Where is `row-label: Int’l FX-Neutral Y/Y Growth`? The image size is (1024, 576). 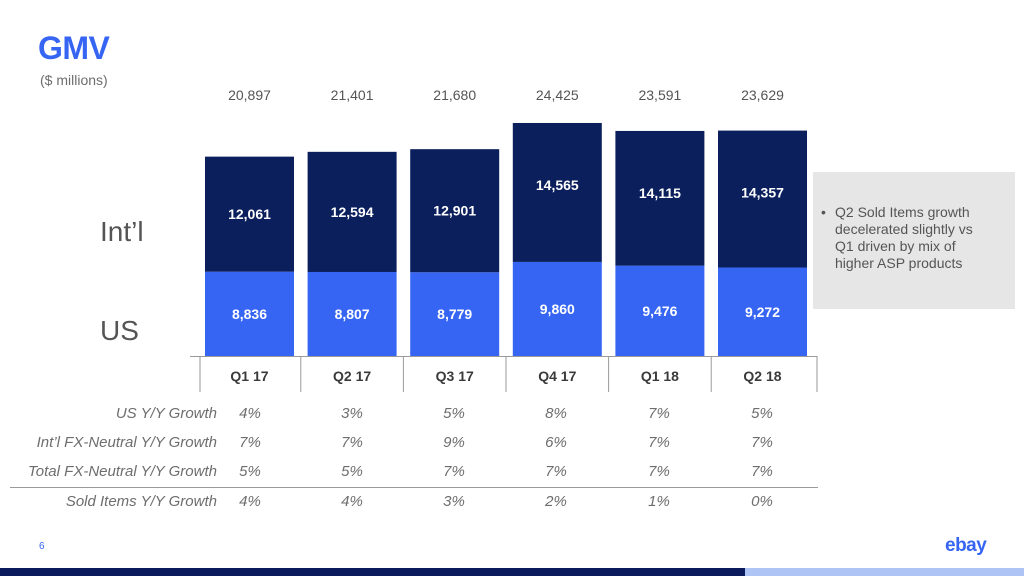 row-label: Int’l FX-Neutral Y/Y Growth is located at coordinates (126, 442).